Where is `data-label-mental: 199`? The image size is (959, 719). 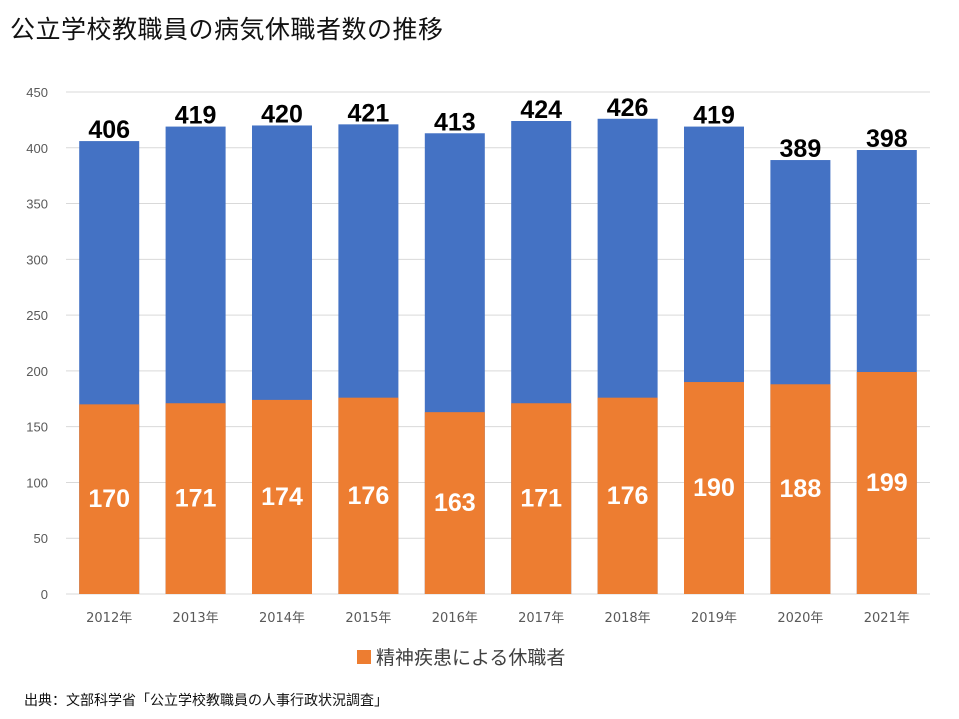 data-label-mental: 199 is located at coordinates (887, 483).